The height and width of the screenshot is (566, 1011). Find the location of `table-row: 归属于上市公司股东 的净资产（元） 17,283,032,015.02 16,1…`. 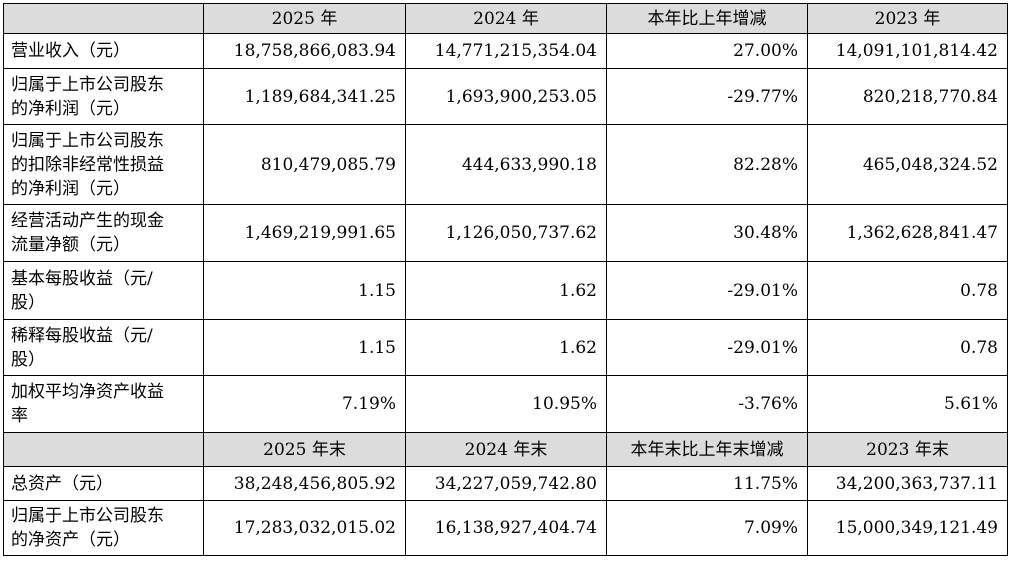

table-row: 归属于上市公司股东 的净资产（元） 17,283,032,015.02 16,1… is located at coordinates (505, 528).